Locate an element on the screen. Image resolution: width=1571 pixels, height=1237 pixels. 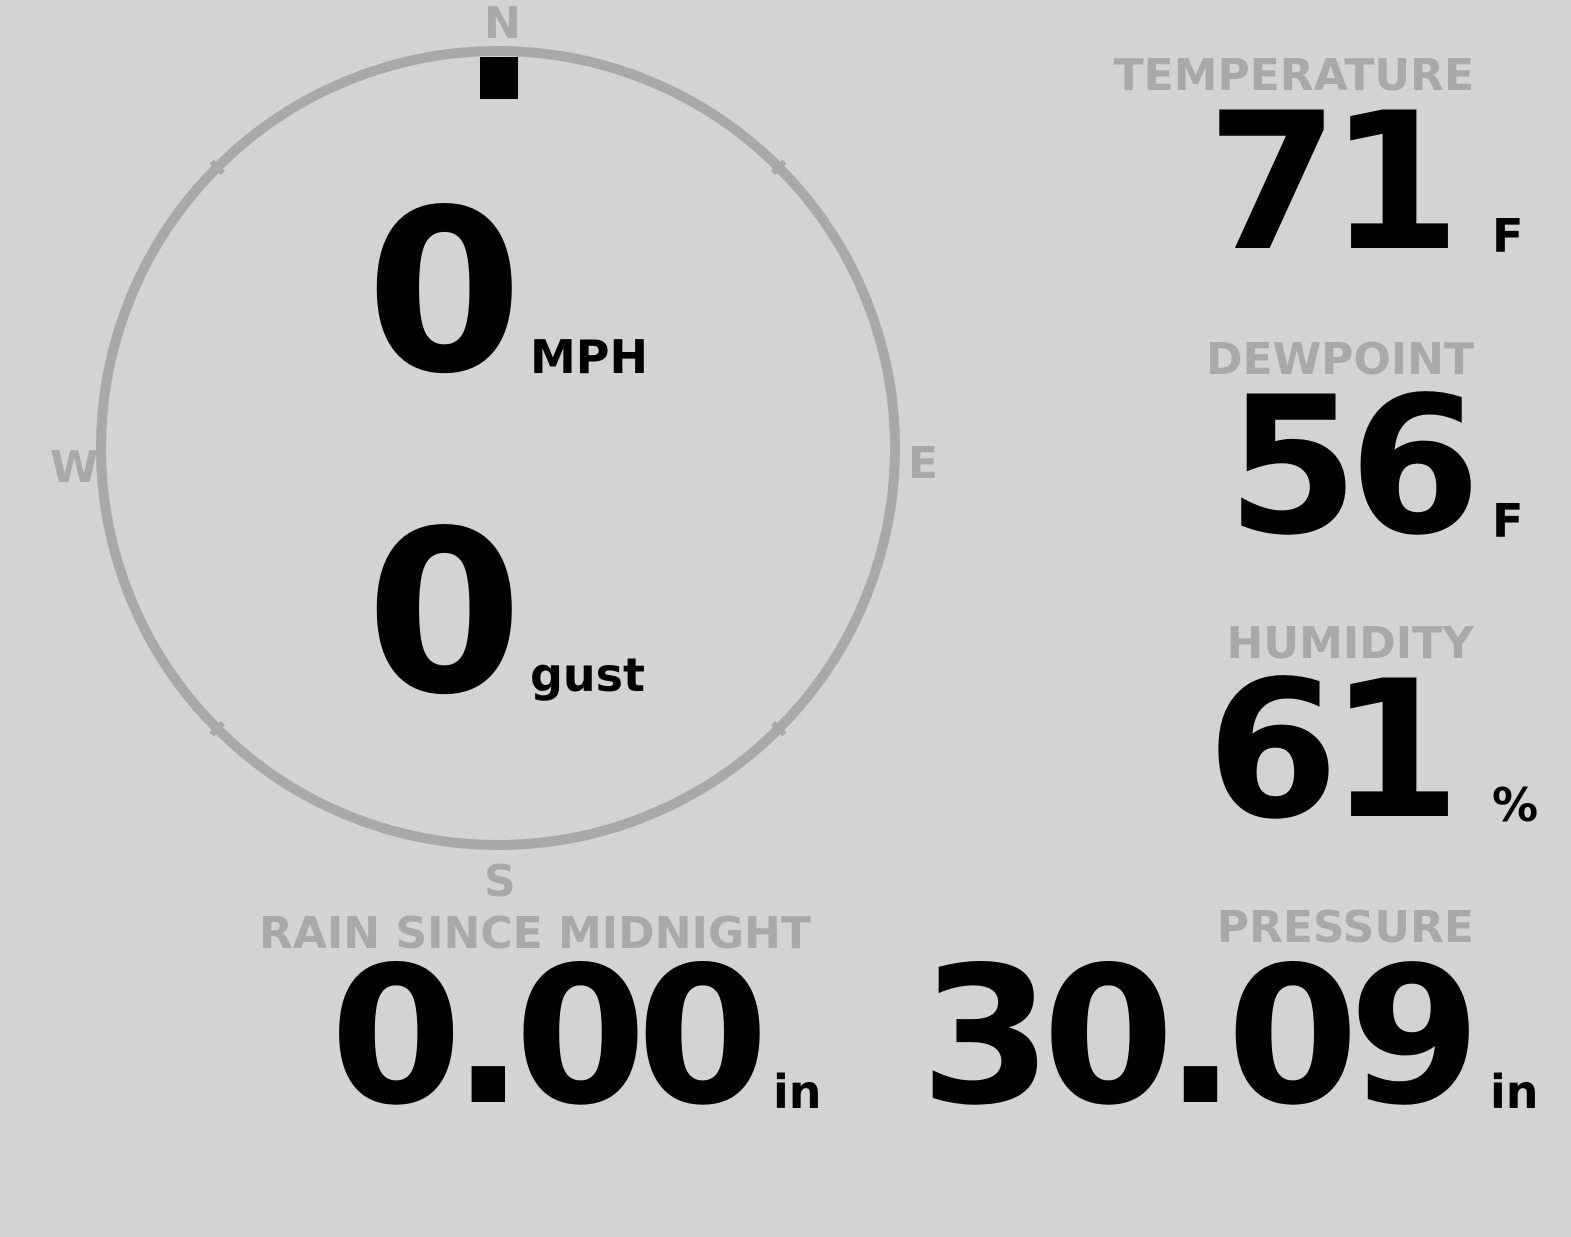
wind-direction-marker is located at coordinates (499, 78).